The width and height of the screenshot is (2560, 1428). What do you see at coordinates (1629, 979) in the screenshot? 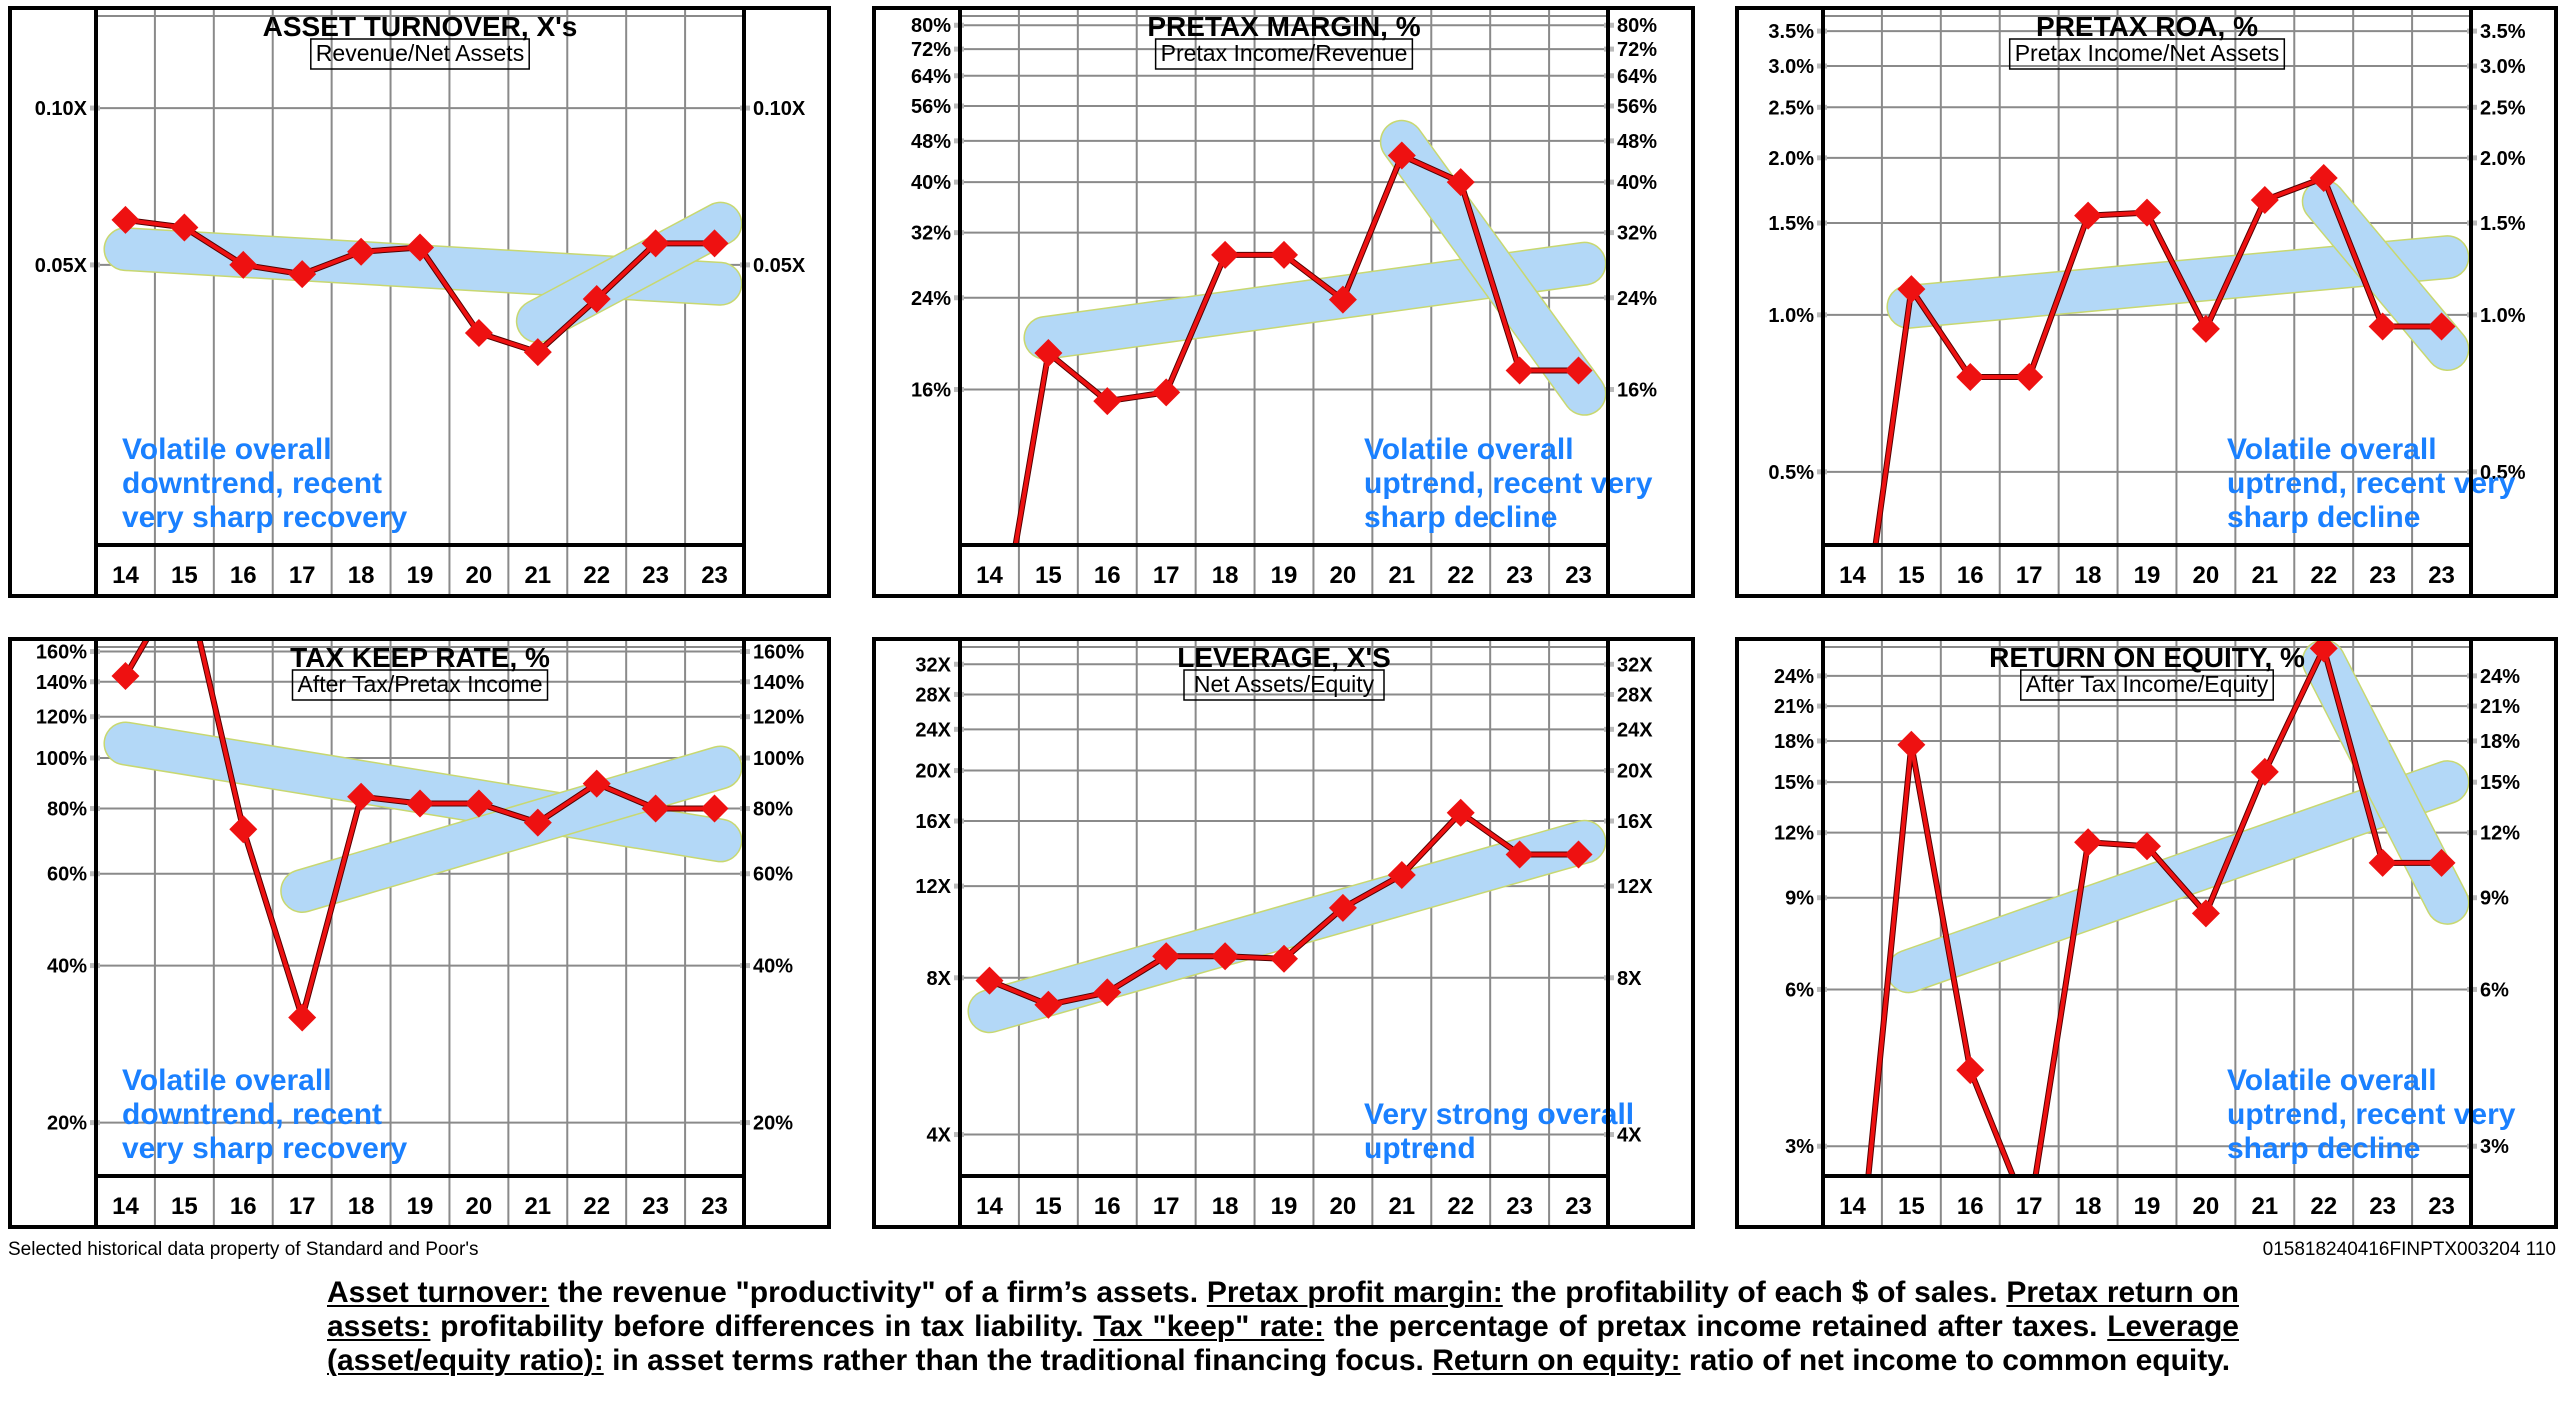
I see `y-tick-label-right: 8X` at bounding box center [1629, 979].